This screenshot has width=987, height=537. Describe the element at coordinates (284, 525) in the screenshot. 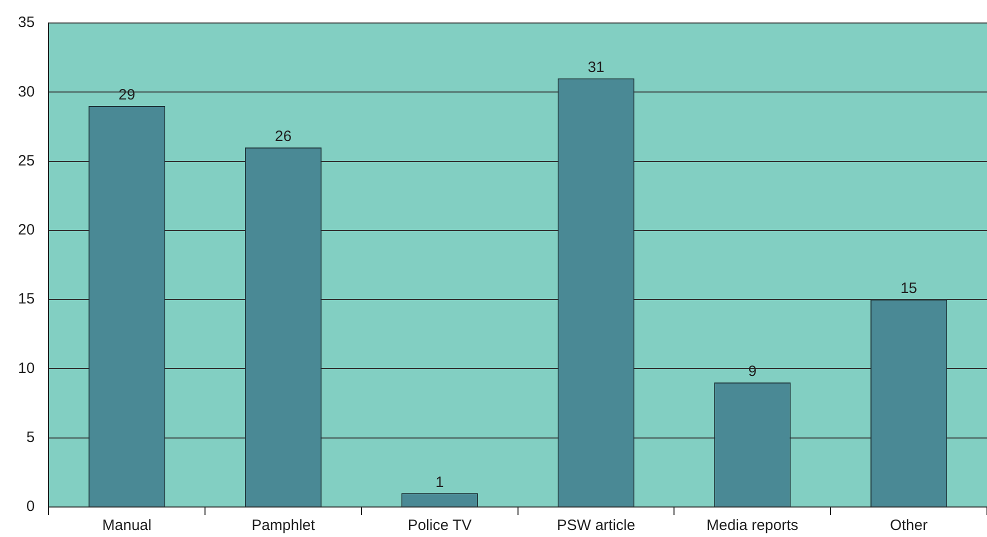

I see `x-tick-label: Pamphlet` at that location.